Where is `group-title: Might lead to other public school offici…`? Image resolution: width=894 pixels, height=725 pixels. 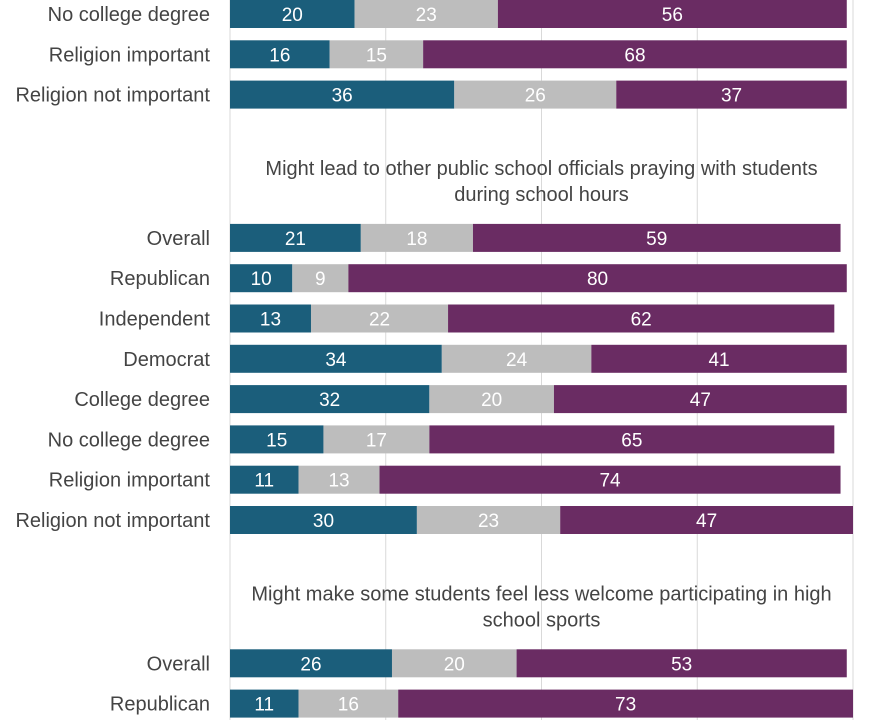 group-title: Might lead to other public school offici… is located at coordinates (541, 182).